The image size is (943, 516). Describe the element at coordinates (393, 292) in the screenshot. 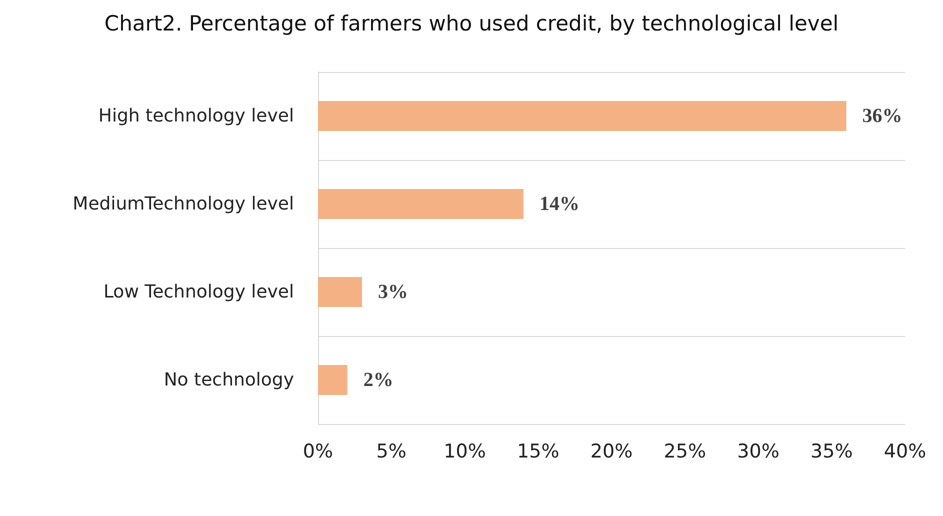

I see `data-label: 3%` at that location.